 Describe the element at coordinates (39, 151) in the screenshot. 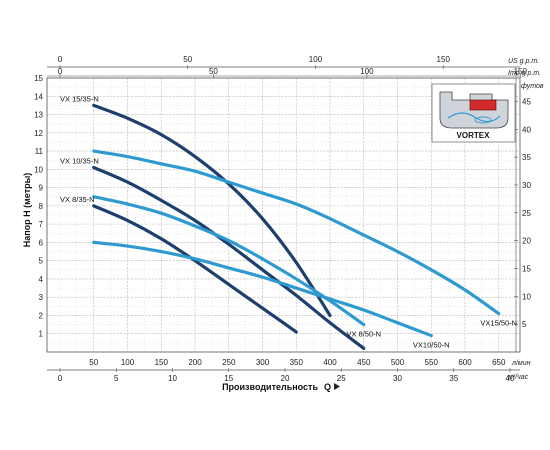

I see `y-tick-label: 11` at that location.